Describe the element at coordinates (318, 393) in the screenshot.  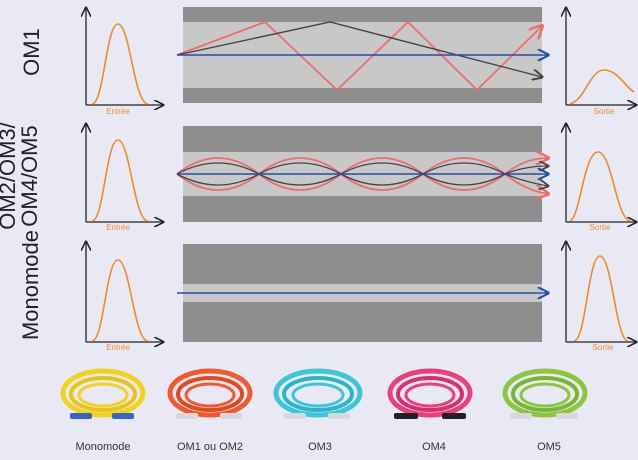
I see `cable-image-om3` at that location.